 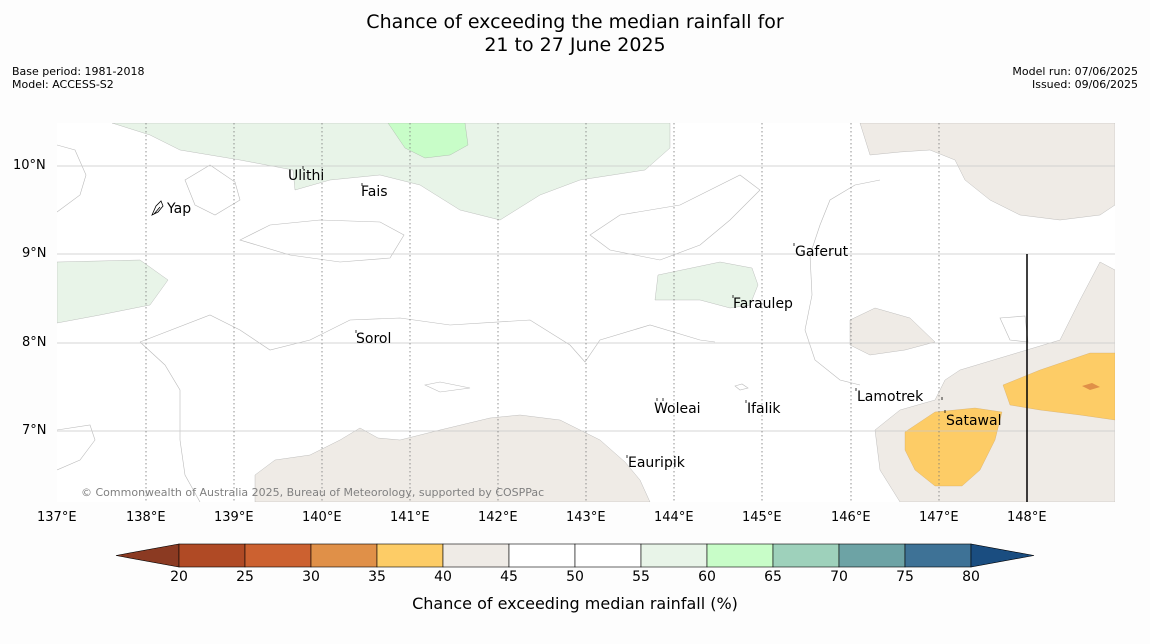 What do you see at coordinates (822, 252) in the screenshot?
I see `place-gaferut: Gaferut` at bounding box center [822, 252].